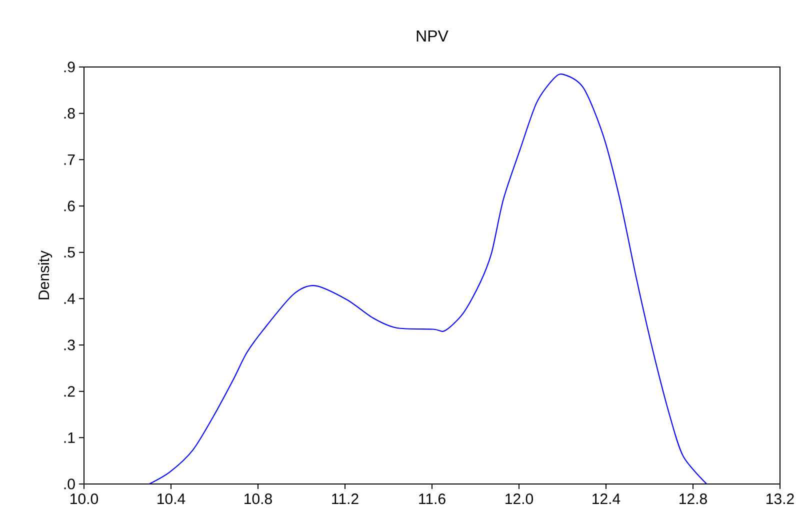 This screenshot has height=515, width=803. I want to click on y-tick-label: .9, so click(69, 67).